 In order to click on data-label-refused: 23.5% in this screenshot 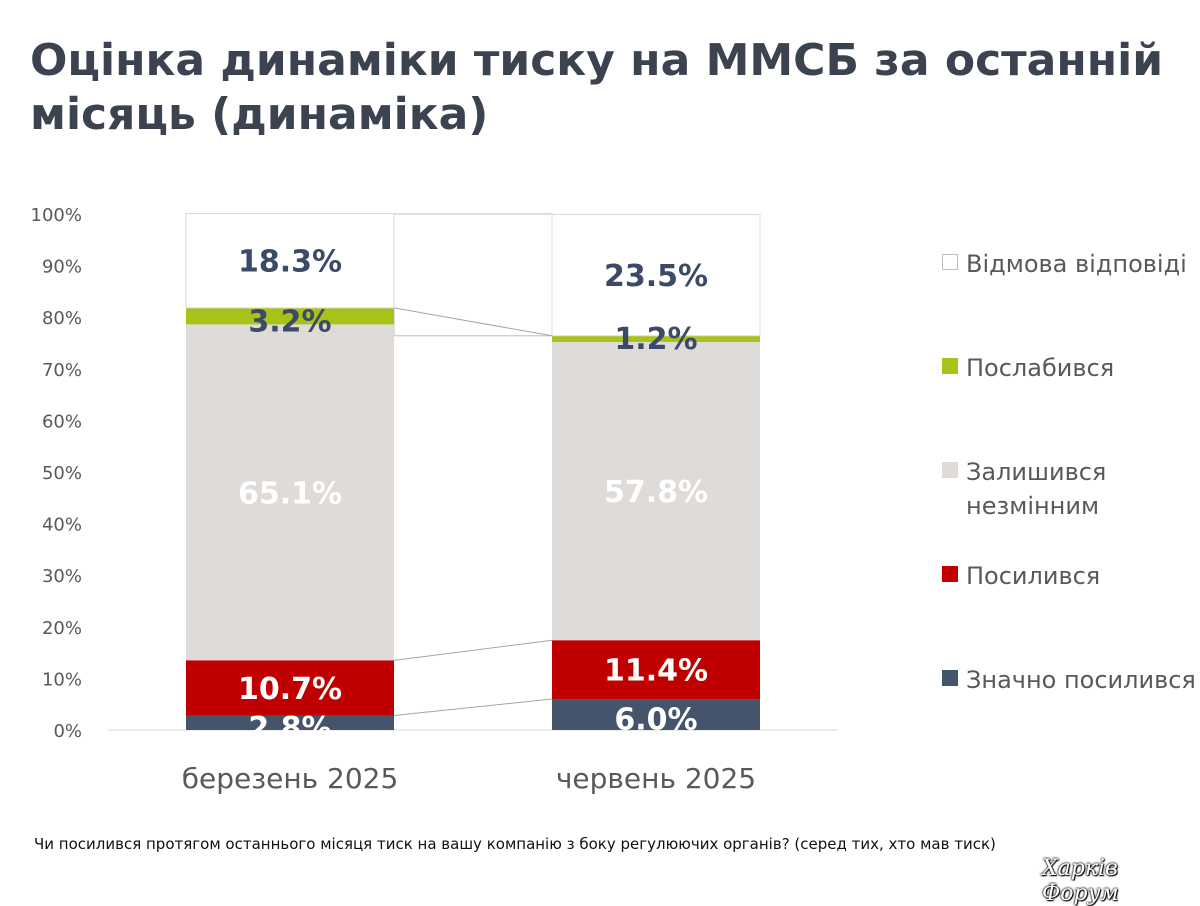, I will do `click(656, 276)`.